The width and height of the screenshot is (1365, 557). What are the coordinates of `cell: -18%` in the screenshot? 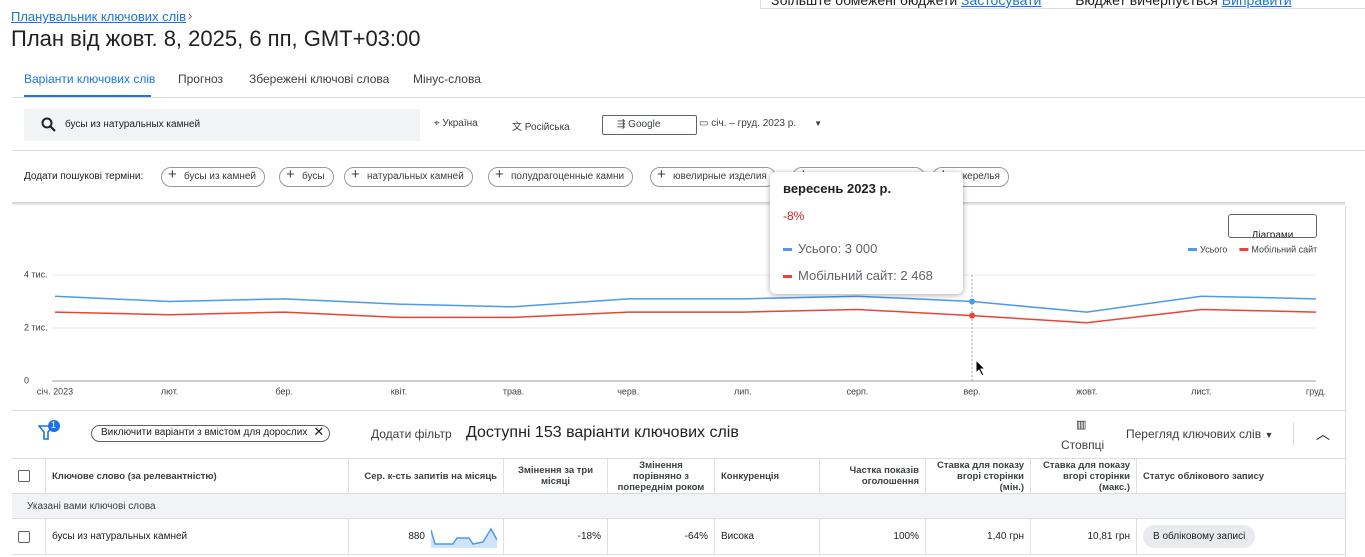 It's located at (556, 536).